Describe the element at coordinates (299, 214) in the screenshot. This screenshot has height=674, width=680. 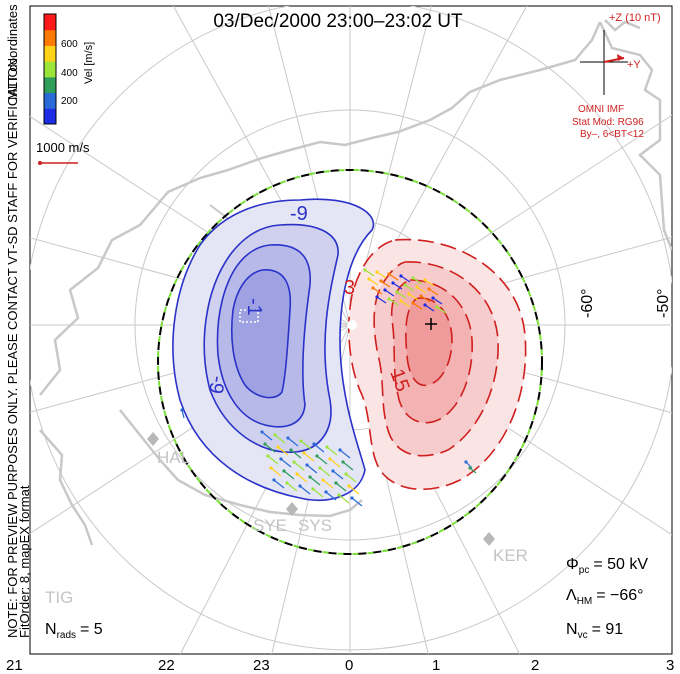
I see `contour-label: -9` at that location.